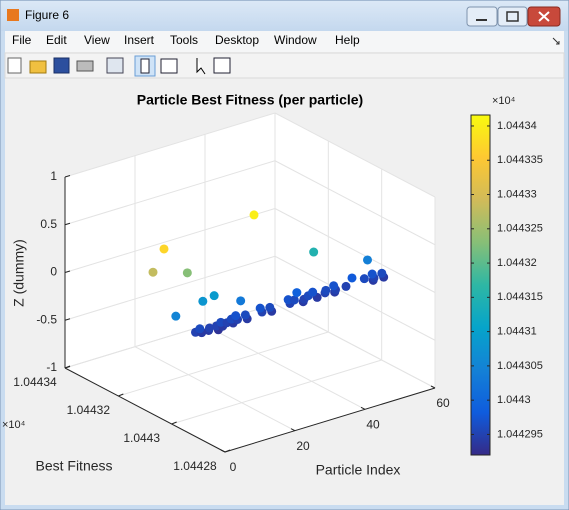  Describe the element at coordinates (237, 40) in the screenshot. I see `menu-item: Desktop` at that location.